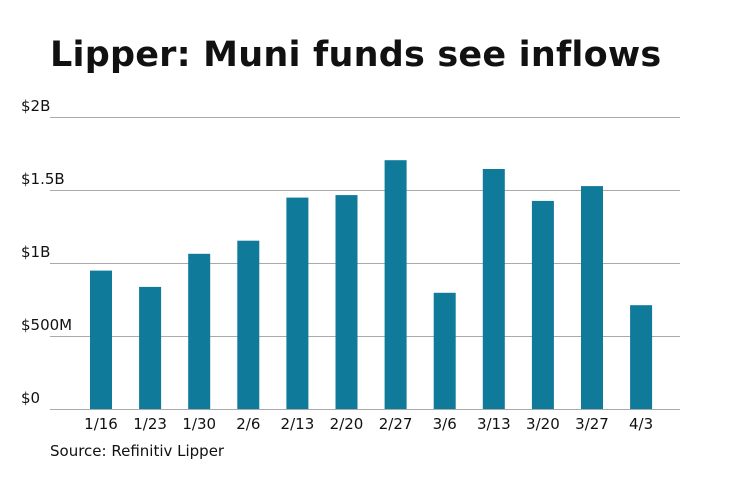 Image resolution: width=740 pixels, height=482 pixels. What do you see at coordinates (356, 55) in the screenshot?
I see `chart-title: Lipper: Muni funds see inflows` at bounding box center [356, 55].